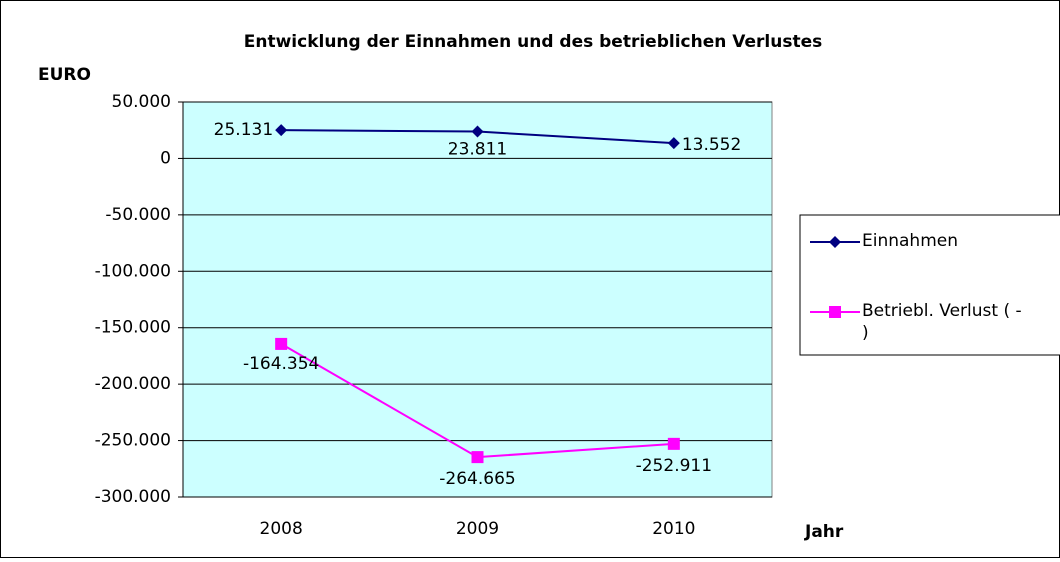  Describe the element at coordinates (281, 529) in the screenshot. I see `x-tick-label: 2008` at that location.